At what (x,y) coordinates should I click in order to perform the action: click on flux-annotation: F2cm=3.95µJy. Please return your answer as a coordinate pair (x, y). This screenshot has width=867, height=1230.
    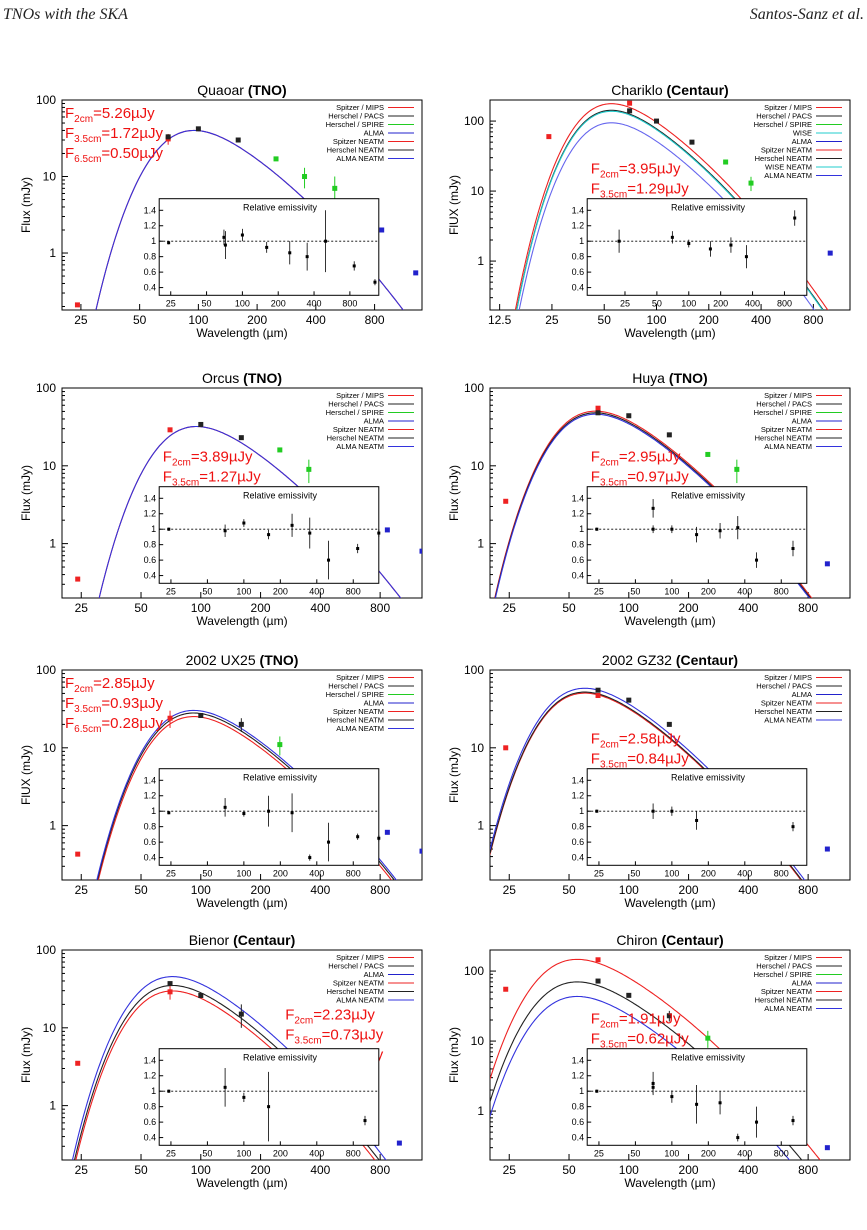
    Looking at the image, I should click on (636, 171).